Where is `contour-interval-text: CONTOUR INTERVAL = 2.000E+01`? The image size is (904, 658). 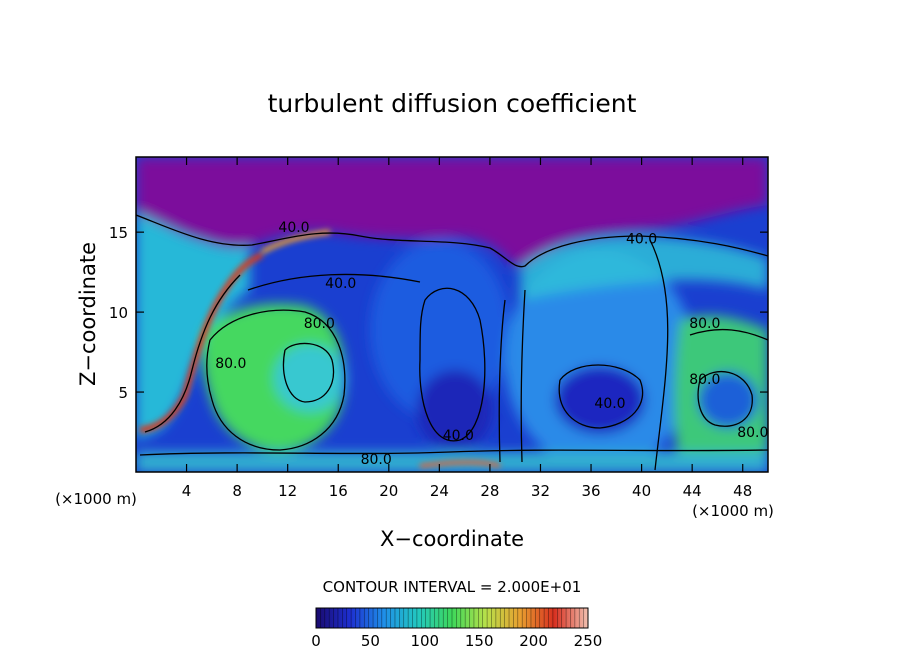 contour-interval-text: CONTOUR INTERVAL = 2.000E+01 is located at coordinates (452, 587).